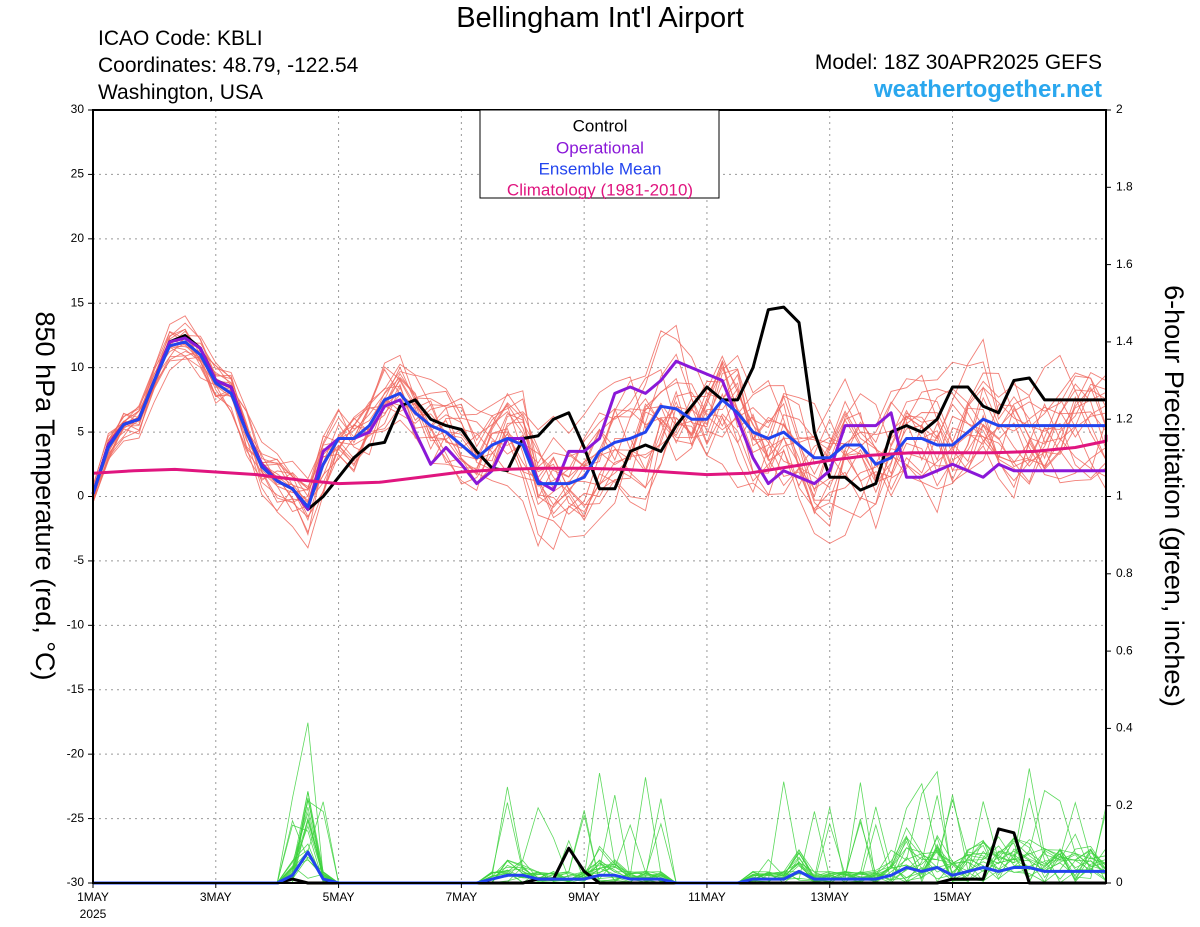 The height and width of the screenshot is (927, 1200). I want to click on x-tick-sublabel: 2025, so click(93, 914).